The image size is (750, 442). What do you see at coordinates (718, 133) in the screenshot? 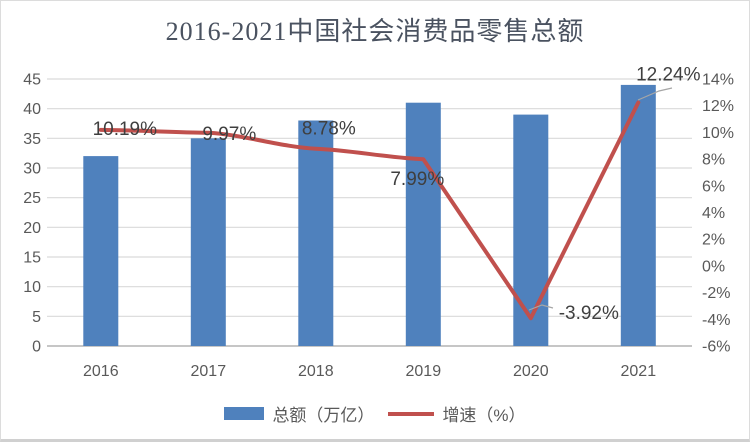
I see `y2-axis-label: 10%` at bounding box center [718, 133].